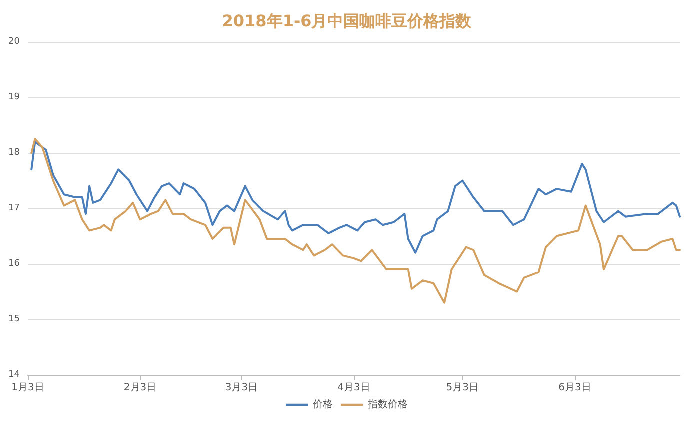 This screenshot has height=425, width=694. What do you see at coordinates (14, 42) in the screenshot?
I see `y-tick-label: 20` at bounding box center [14, 42].